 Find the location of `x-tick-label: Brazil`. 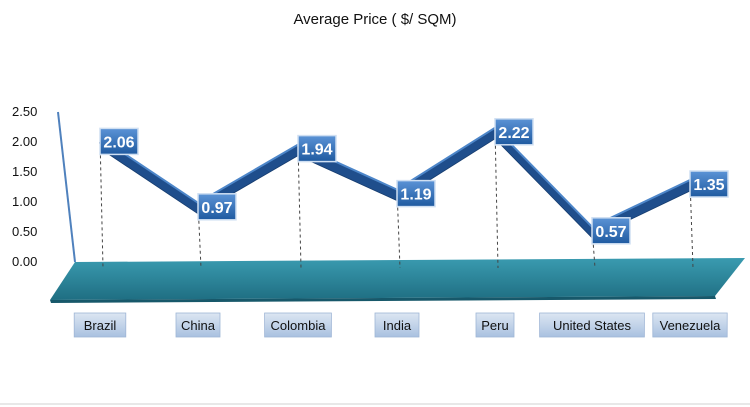

x-tick-label: Brazil is located at coordinates (100, 325).